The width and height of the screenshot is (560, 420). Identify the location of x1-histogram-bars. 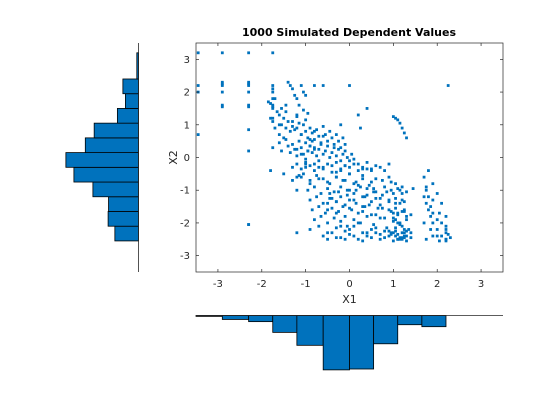
(321, 343).